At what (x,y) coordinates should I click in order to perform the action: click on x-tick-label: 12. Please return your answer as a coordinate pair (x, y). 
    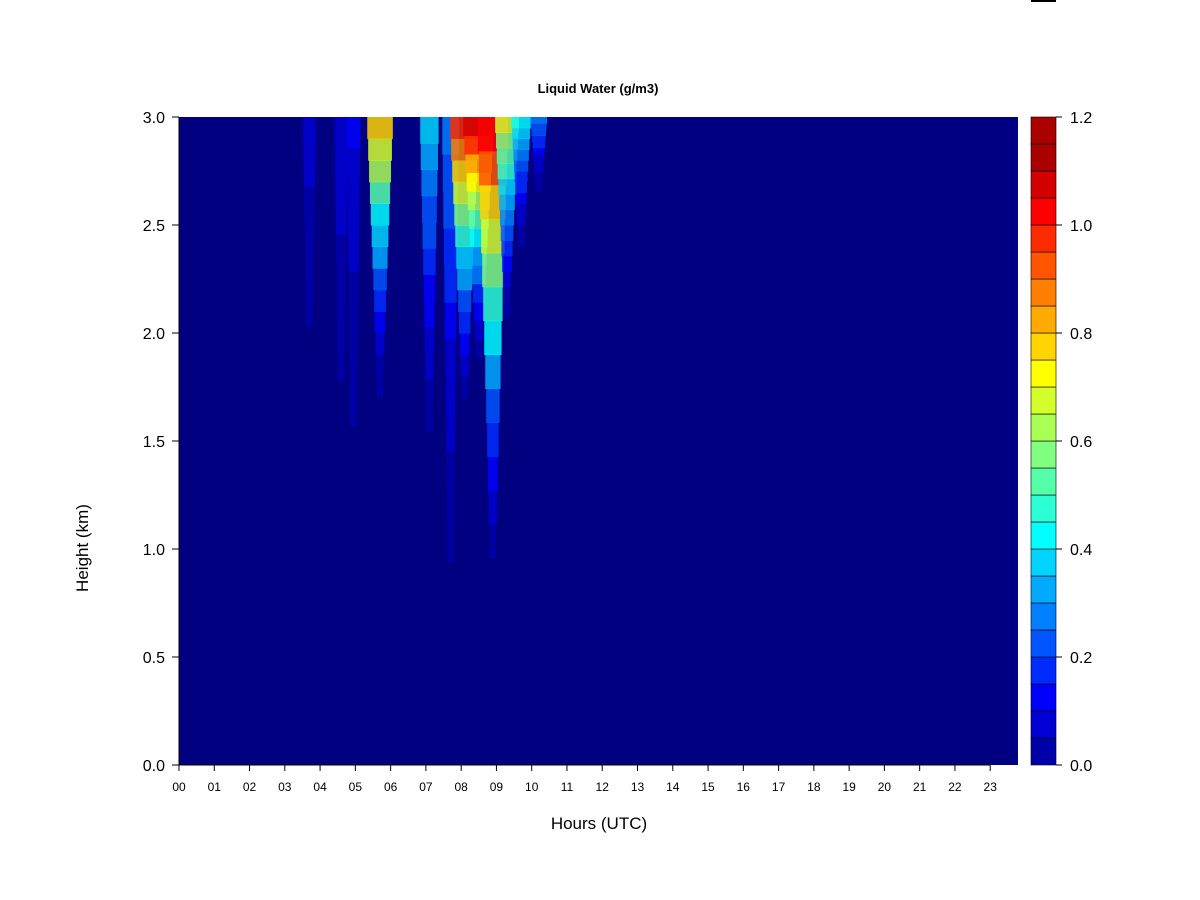
    Looking at the image, I should click on (603, 787).